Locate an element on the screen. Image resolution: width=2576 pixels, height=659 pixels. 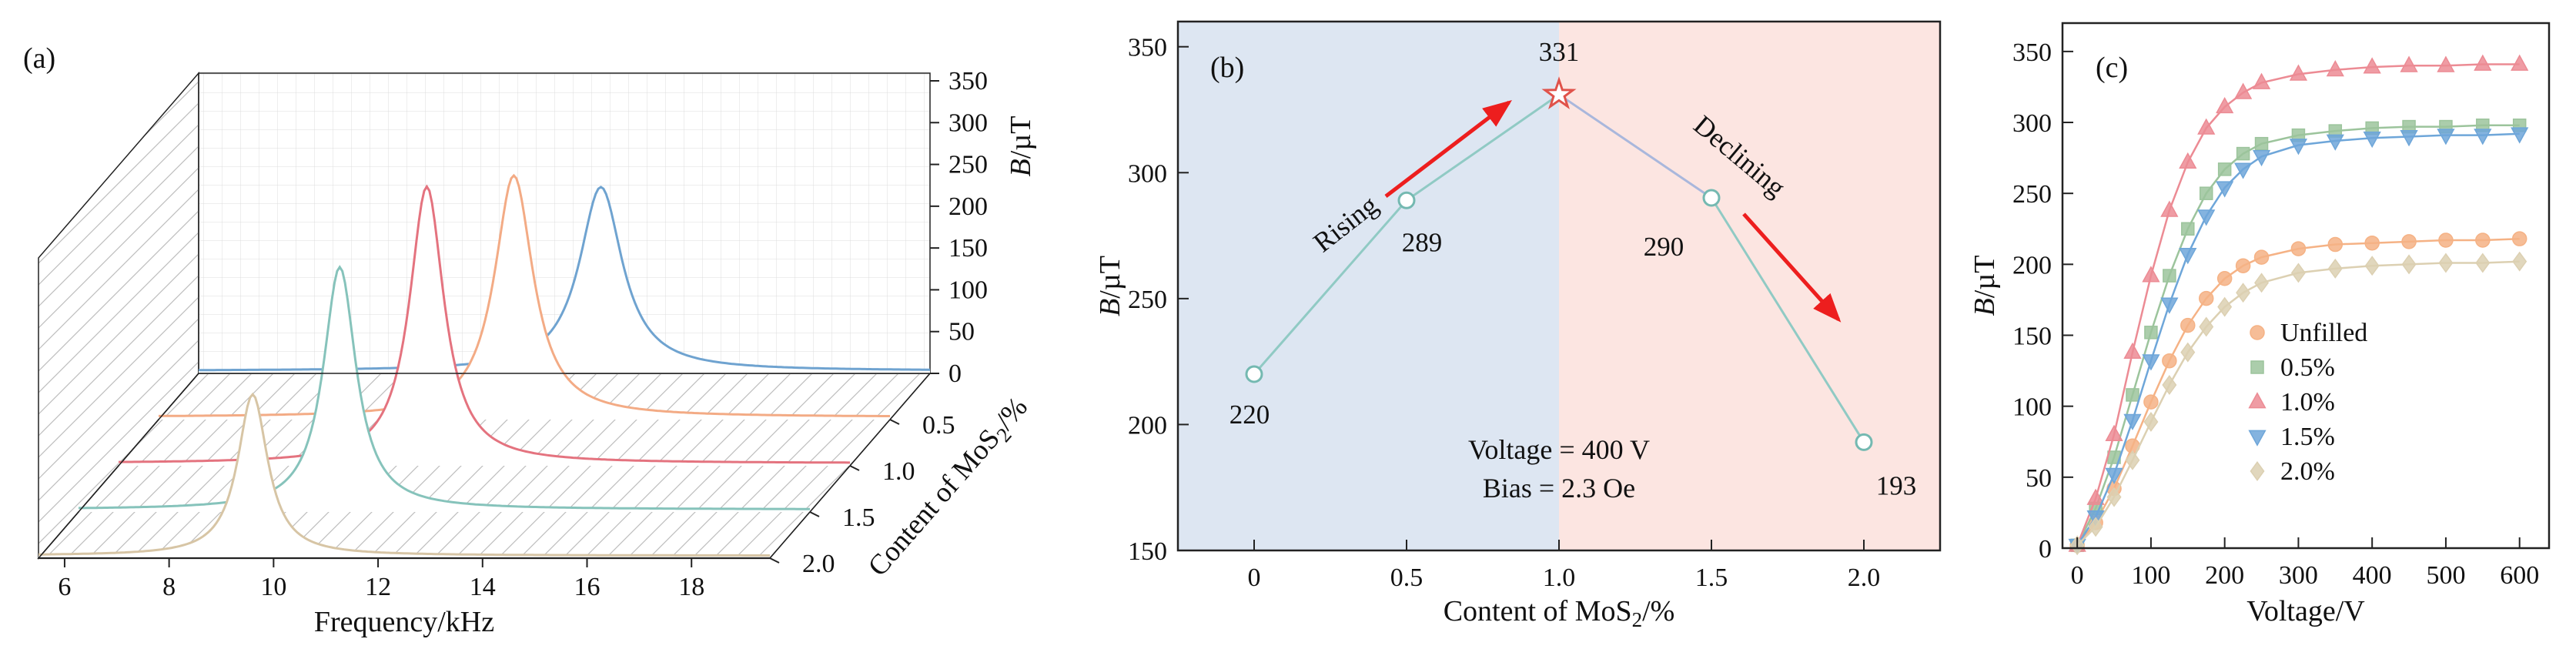
annotation-bias: Bias = 2.3 Oe is located at coordinates (1559, 488).